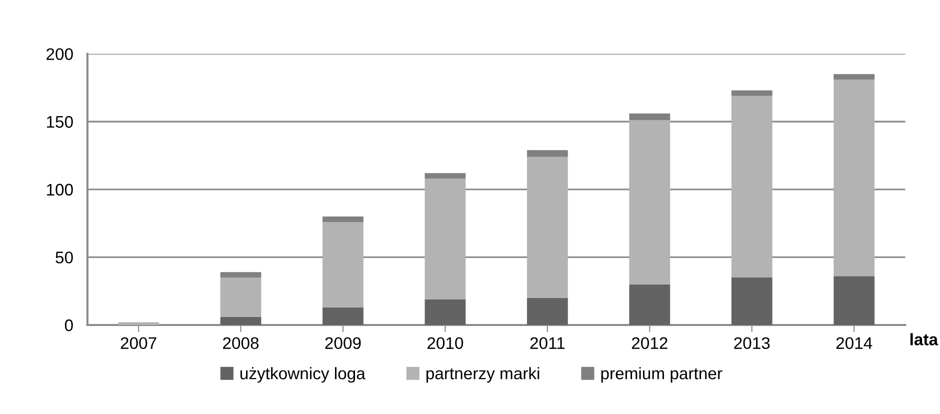 The image size is (940, 414). What do you see at coordinates (661, 375) in the screenshot?
I see `legend-label: premium partner` at bounding box center [661, 375].